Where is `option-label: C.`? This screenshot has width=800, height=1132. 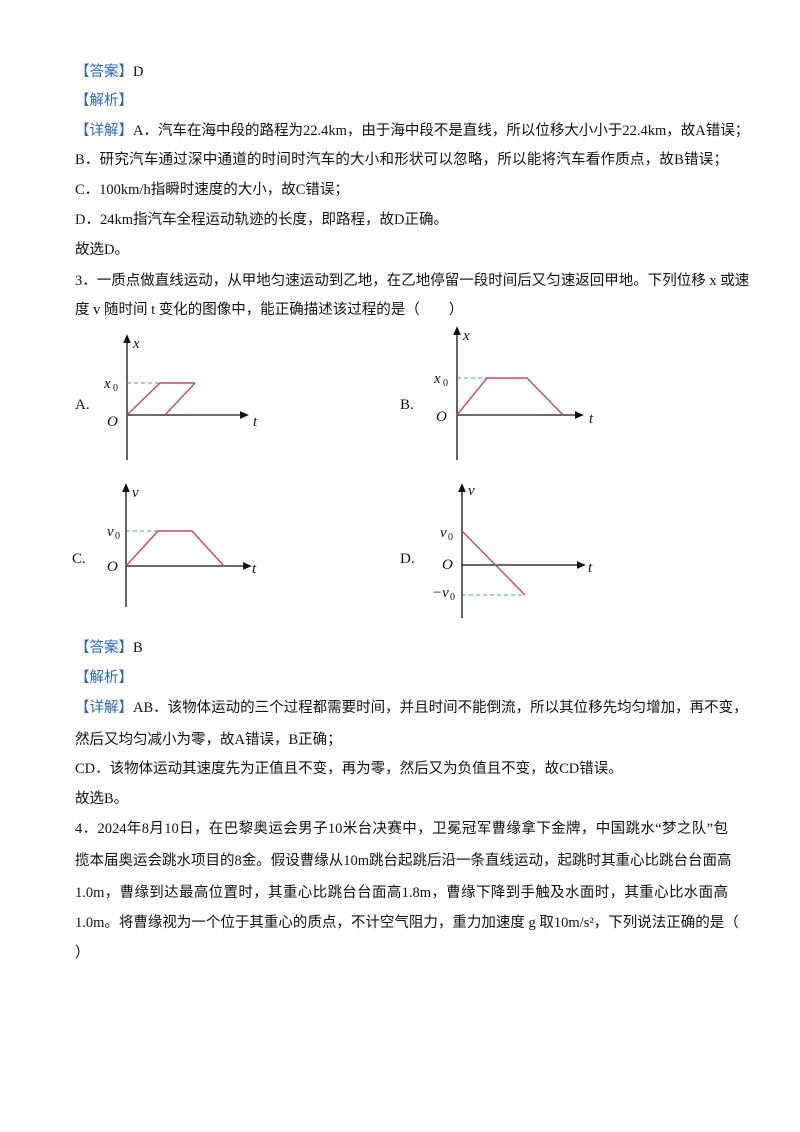
option-label: C. is located at coordinates (79, 559).